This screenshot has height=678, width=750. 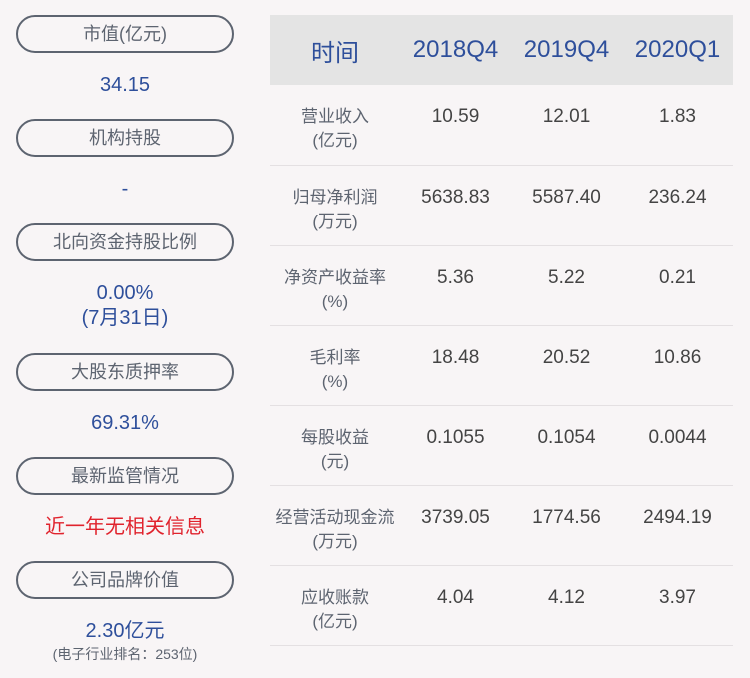 What do you see at coordinates (566, 285) in the screenshot?
I see `cell-value: 5.22` at bounding box center [566, 285].